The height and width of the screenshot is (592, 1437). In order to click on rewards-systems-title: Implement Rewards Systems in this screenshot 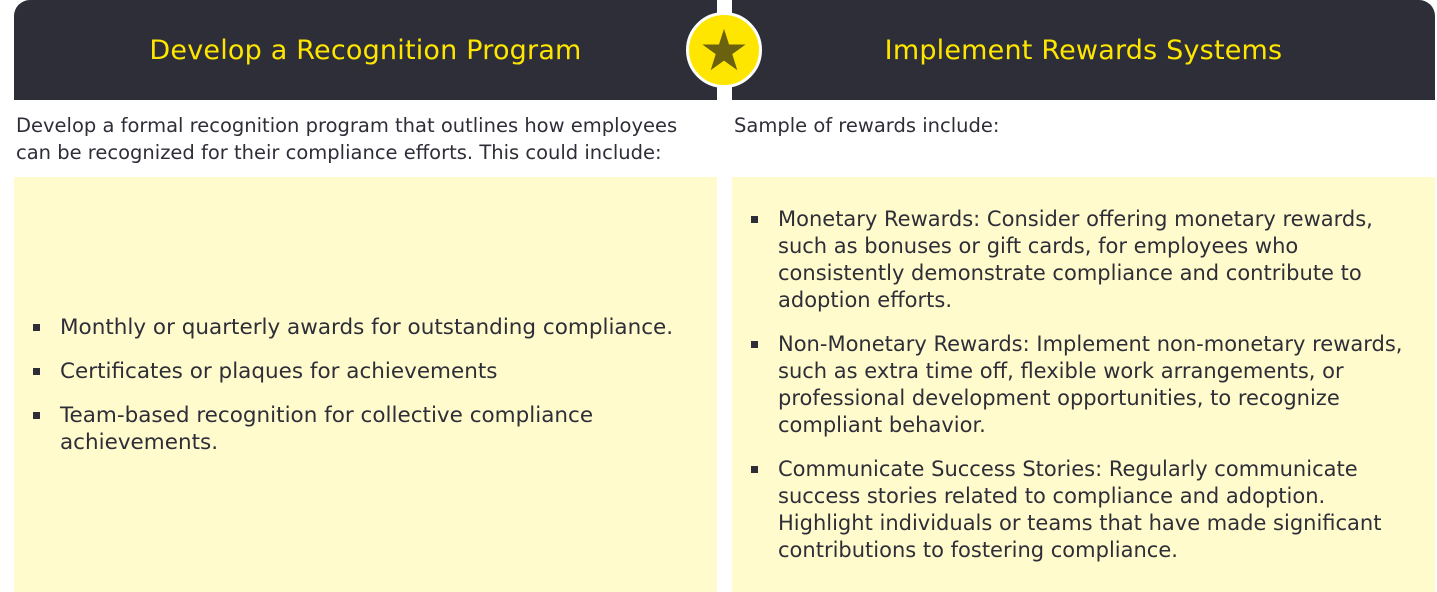, I will do `click(1083, 50)`.